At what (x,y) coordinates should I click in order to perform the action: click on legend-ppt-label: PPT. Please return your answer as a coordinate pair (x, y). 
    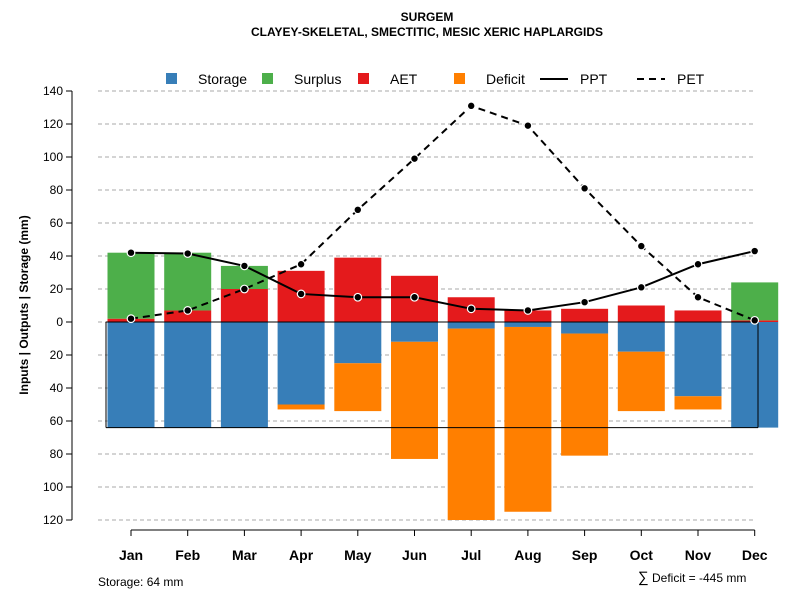
    Looking at the image, I should click on (594, 79).